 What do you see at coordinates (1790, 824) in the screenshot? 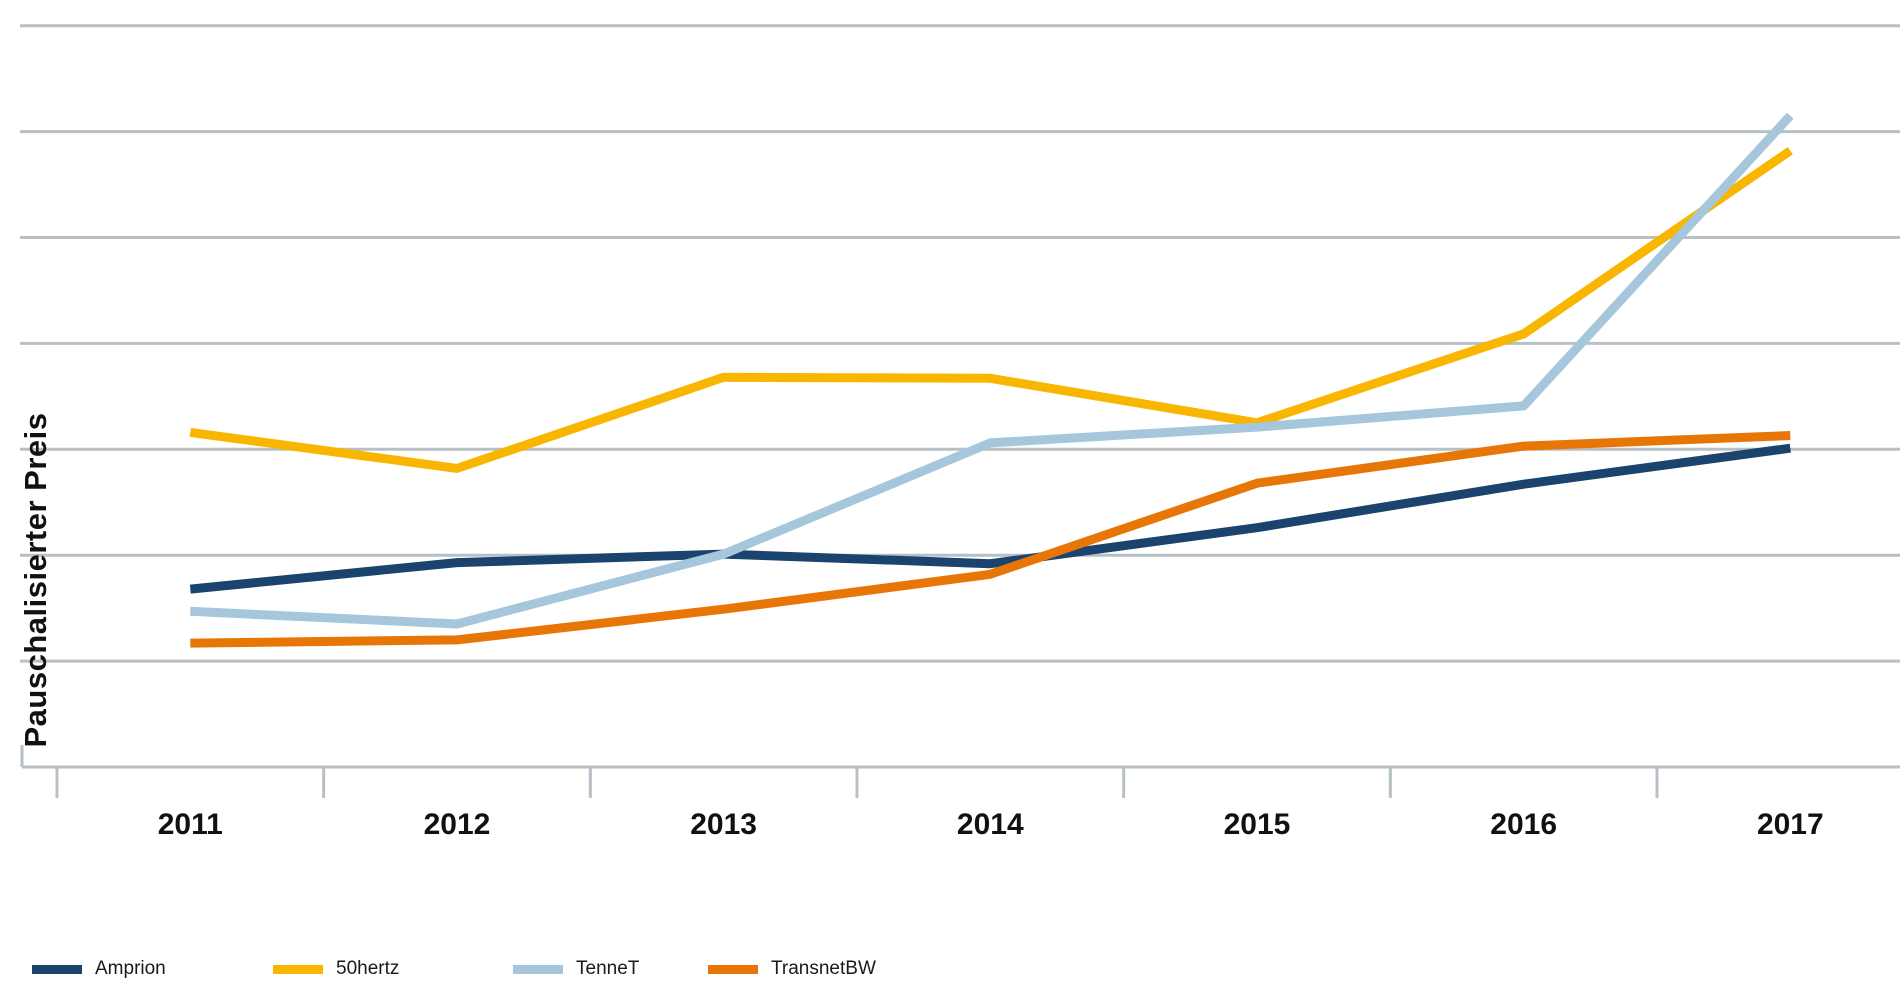
I see `x-tick-label-2017: 2017` at bounding box center [1790, 824].